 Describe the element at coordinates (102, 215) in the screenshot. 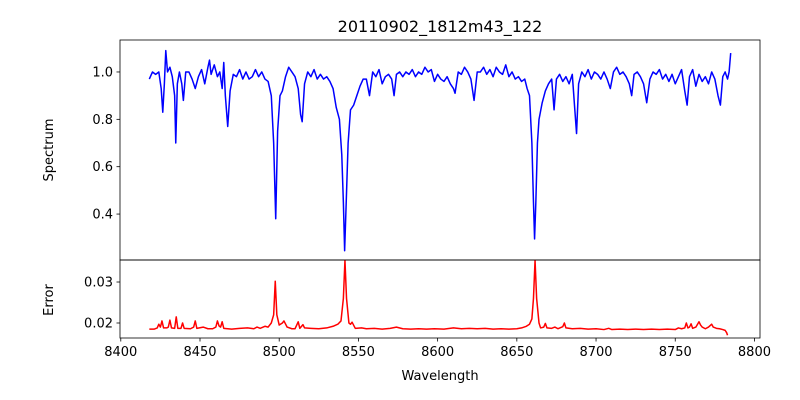

I see `y-tick-label: 0.4` at that location.